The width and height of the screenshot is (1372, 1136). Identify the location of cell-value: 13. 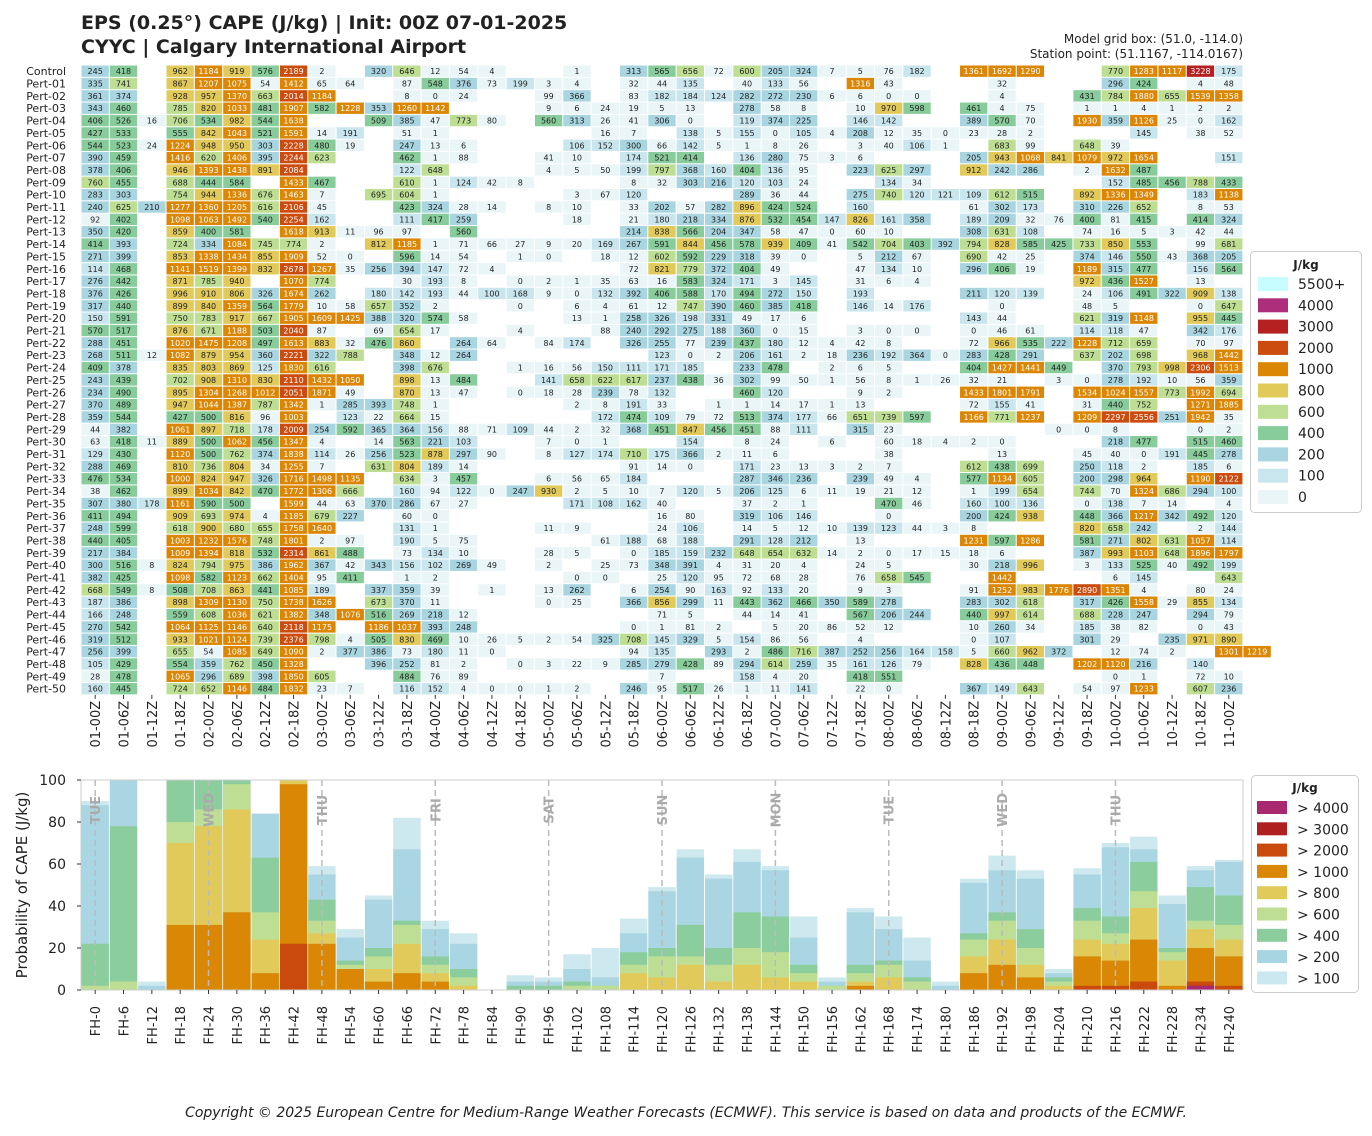
(690, 108).